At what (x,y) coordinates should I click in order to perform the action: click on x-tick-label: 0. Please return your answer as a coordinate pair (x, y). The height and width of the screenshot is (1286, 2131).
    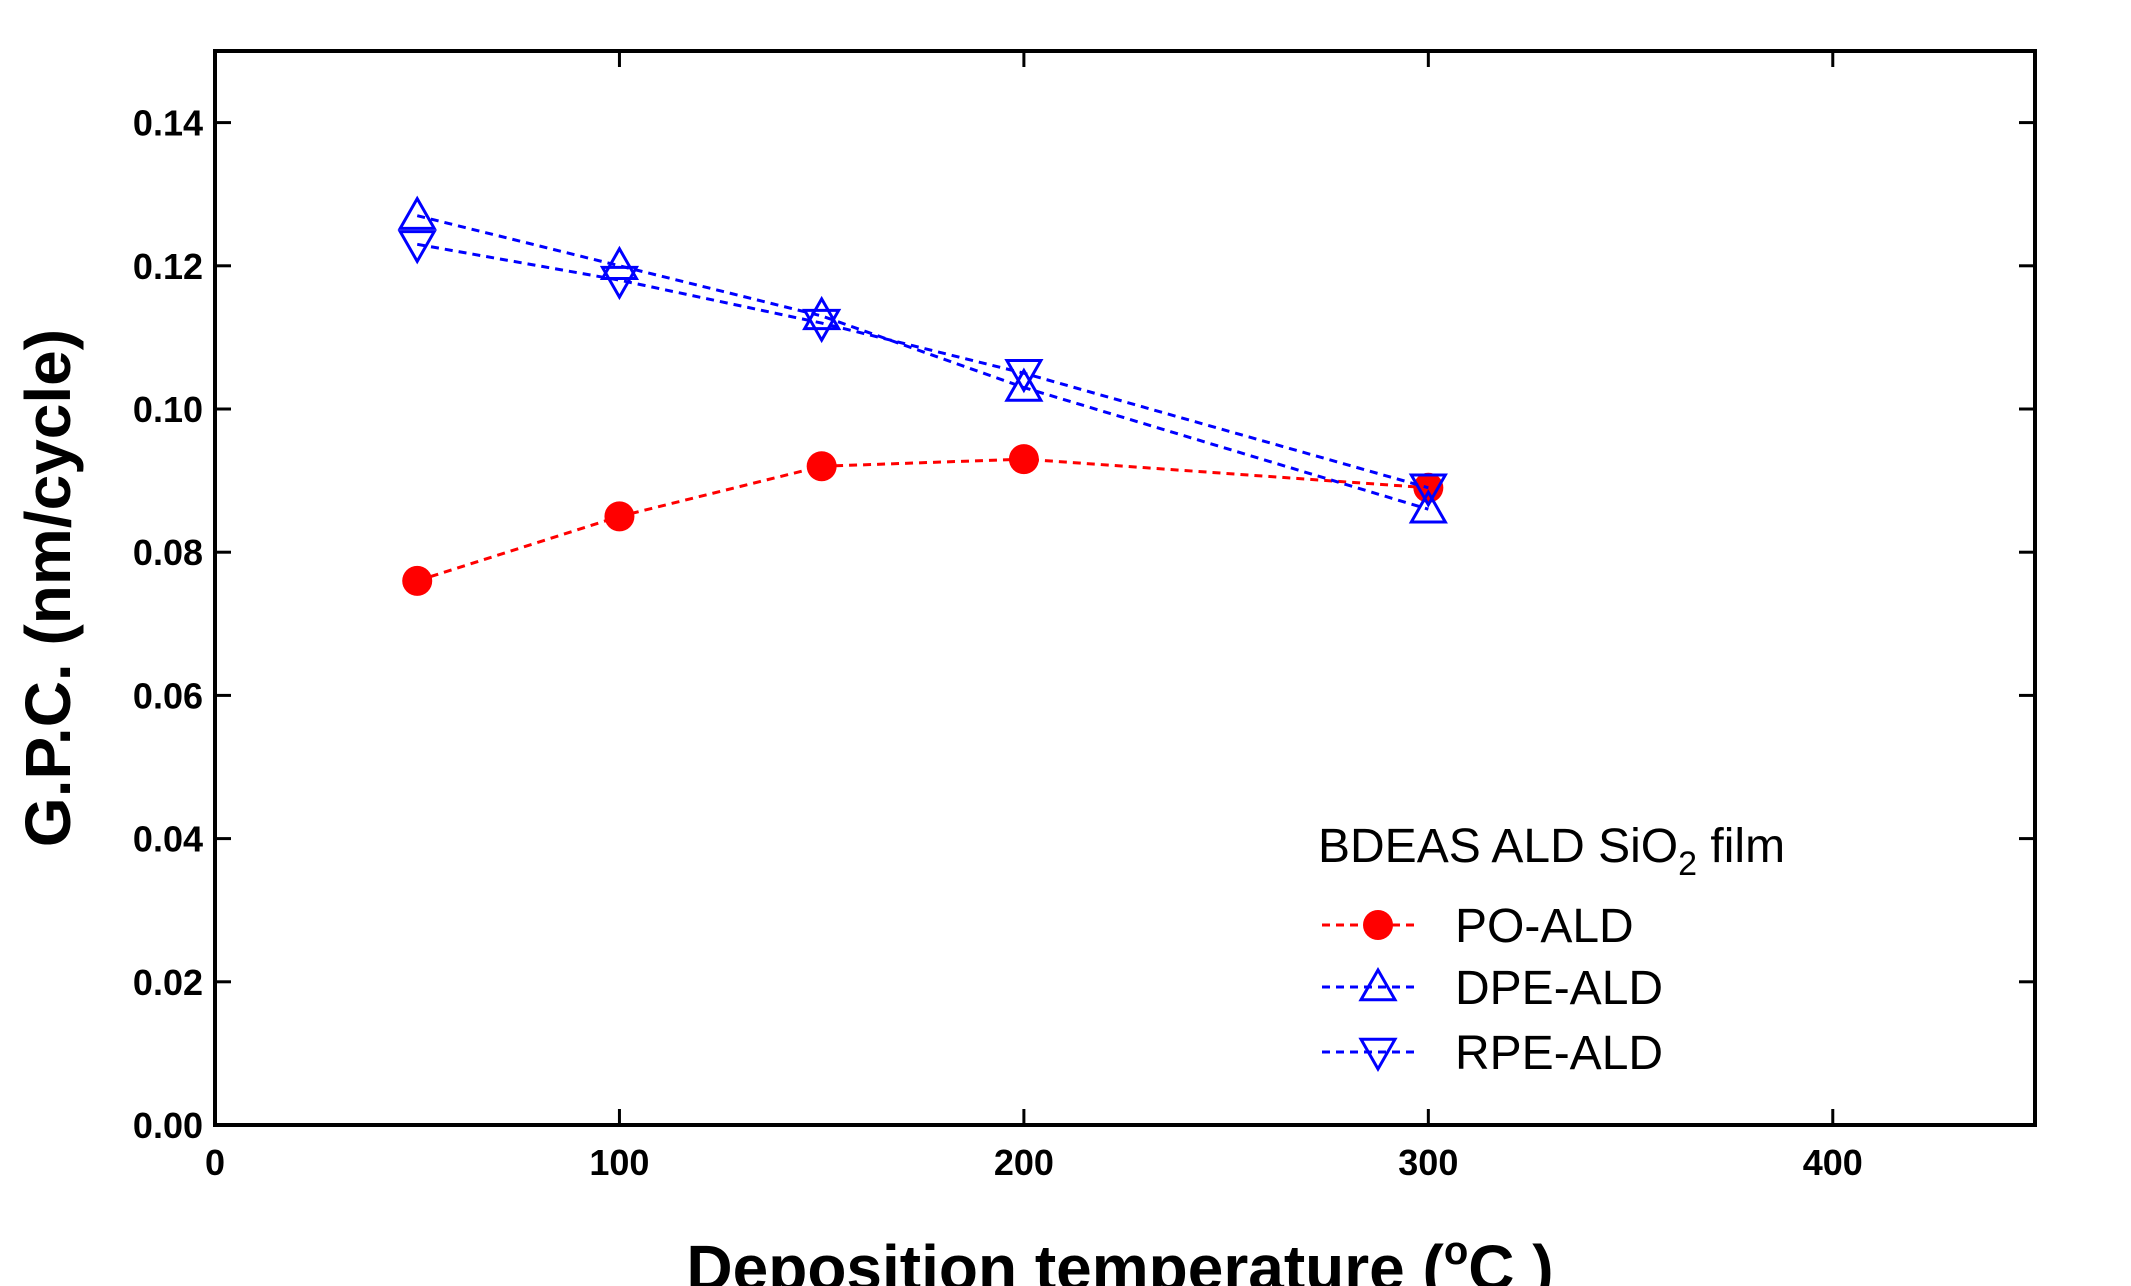
    Looking at the image, I should click on (215, 1162).